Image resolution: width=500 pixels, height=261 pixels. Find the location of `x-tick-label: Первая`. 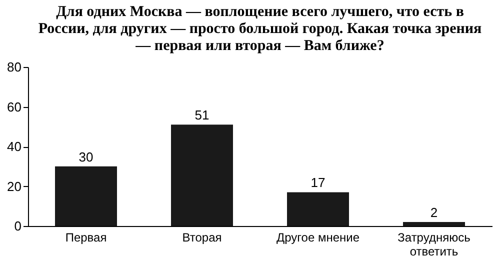

x-tick-label: Первая is located at coordinates (86, 237).